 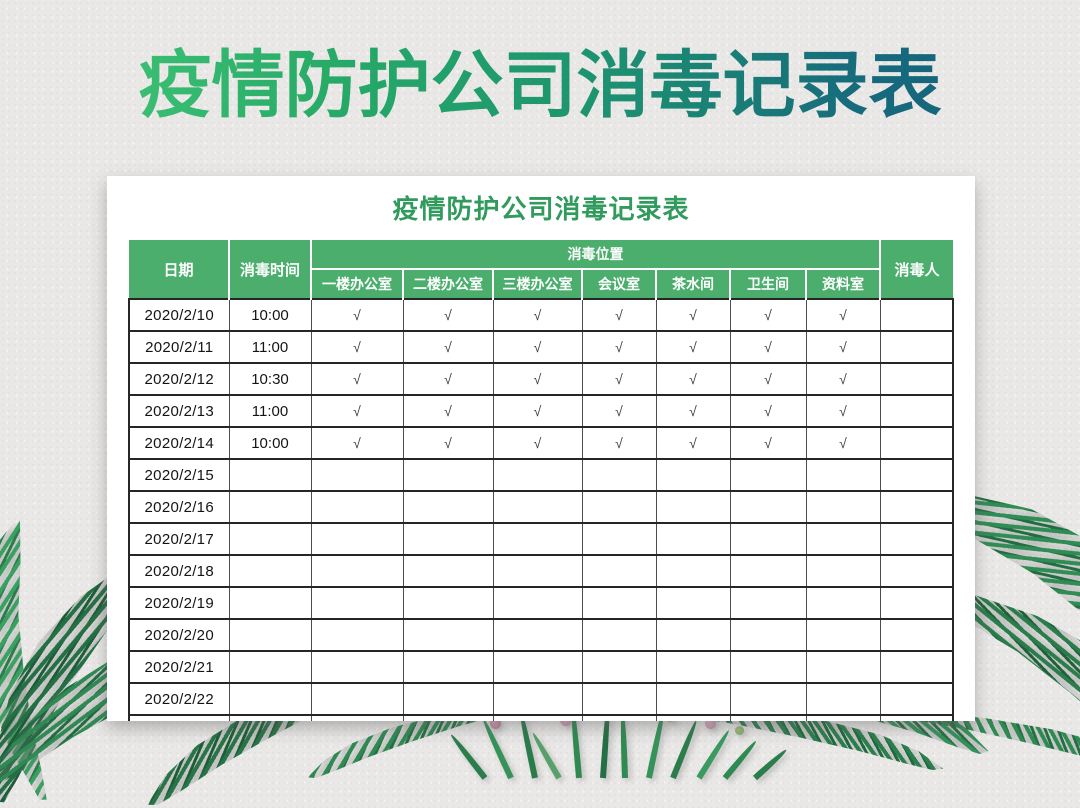 I want to click on col-header-location-restroom: 卫生间, so click(x=768, y=283).